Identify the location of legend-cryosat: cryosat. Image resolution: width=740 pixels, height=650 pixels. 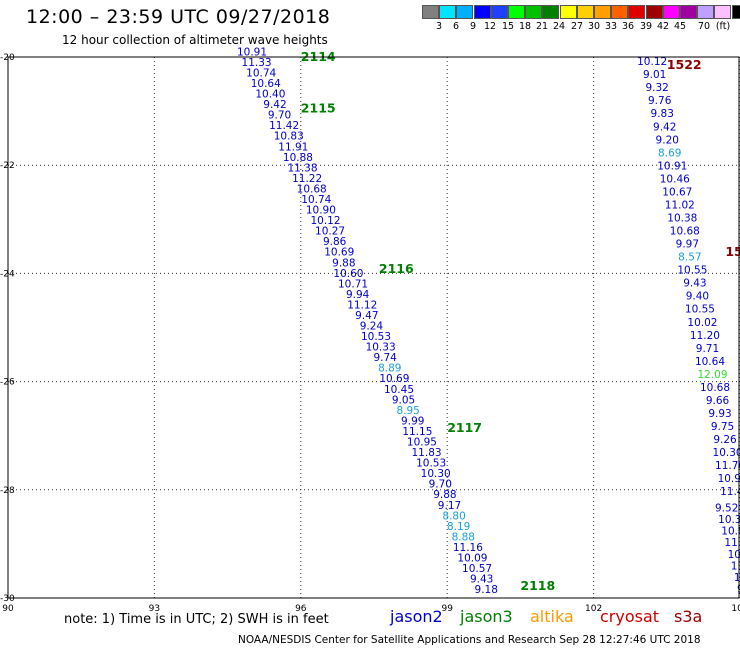
(630, 616).